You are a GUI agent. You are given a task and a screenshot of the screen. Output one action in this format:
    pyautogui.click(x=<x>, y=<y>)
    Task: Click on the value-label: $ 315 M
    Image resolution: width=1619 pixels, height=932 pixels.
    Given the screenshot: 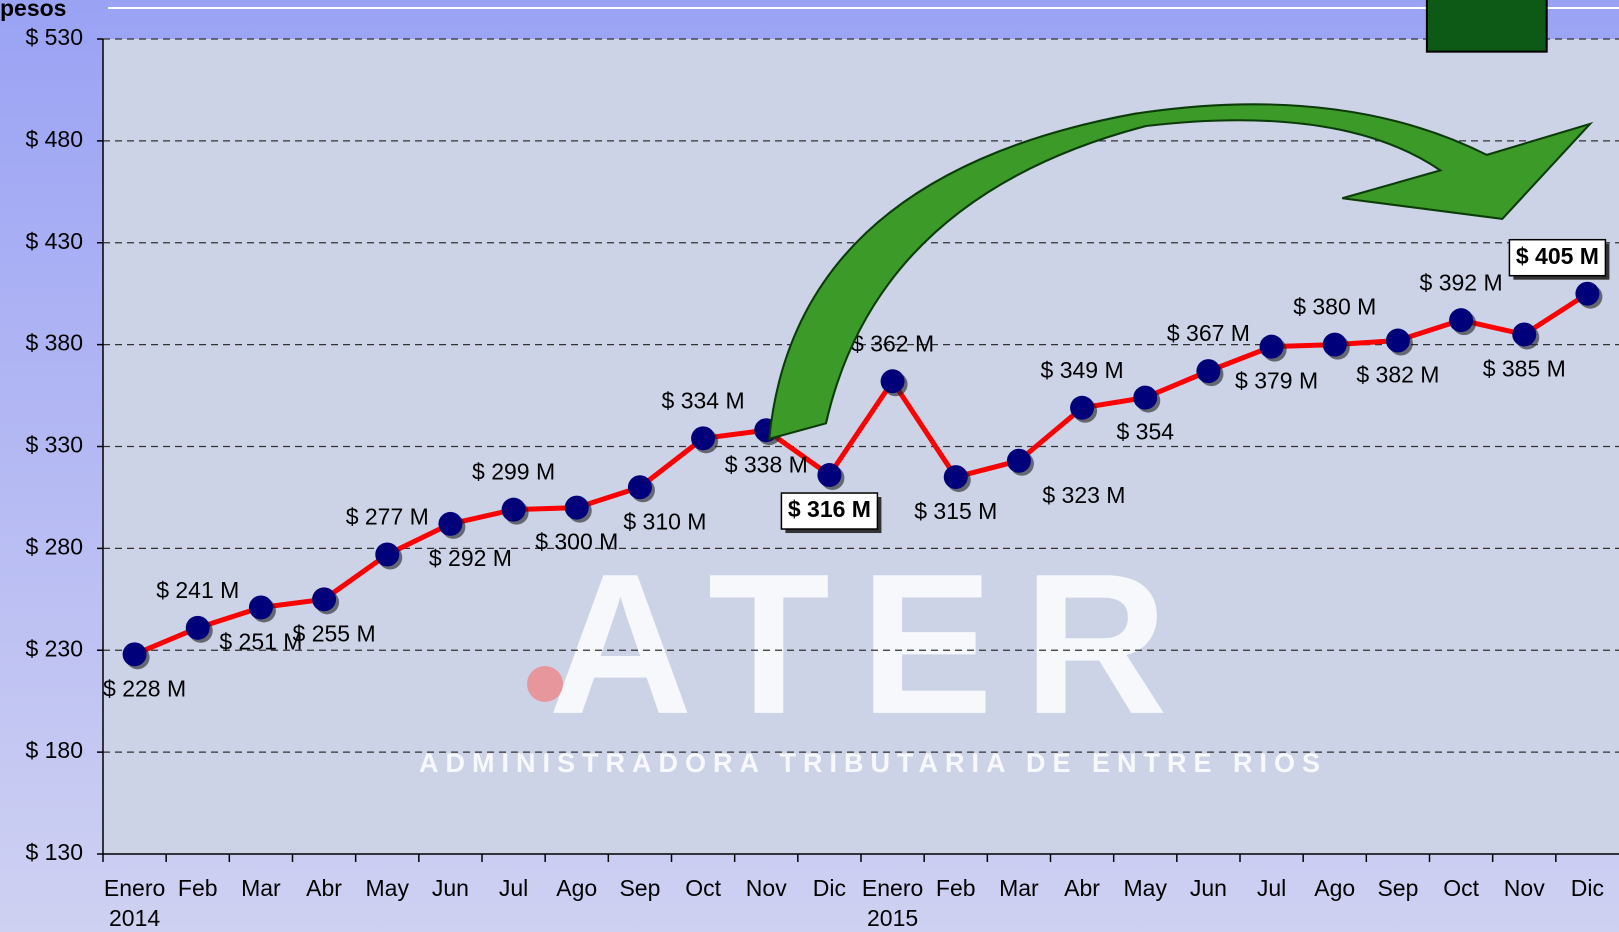 What is the action you would take?
    pyautogui.click(x=955, y=511)
    